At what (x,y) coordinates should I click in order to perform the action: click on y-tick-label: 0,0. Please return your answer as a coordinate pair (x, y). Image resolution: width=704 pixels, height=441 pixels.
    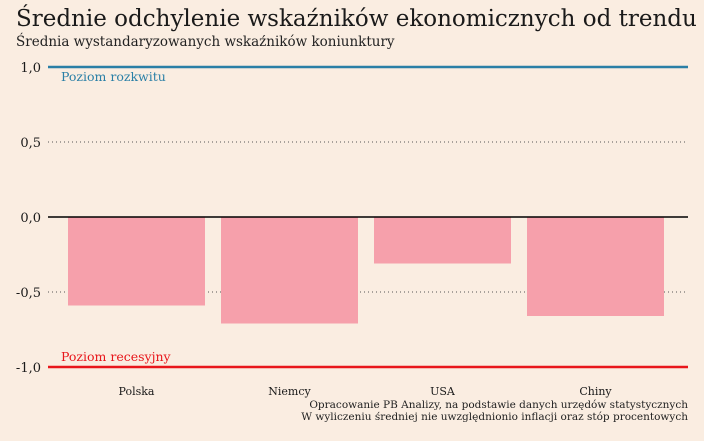
    Looking at the image, I should click on (30, 218).